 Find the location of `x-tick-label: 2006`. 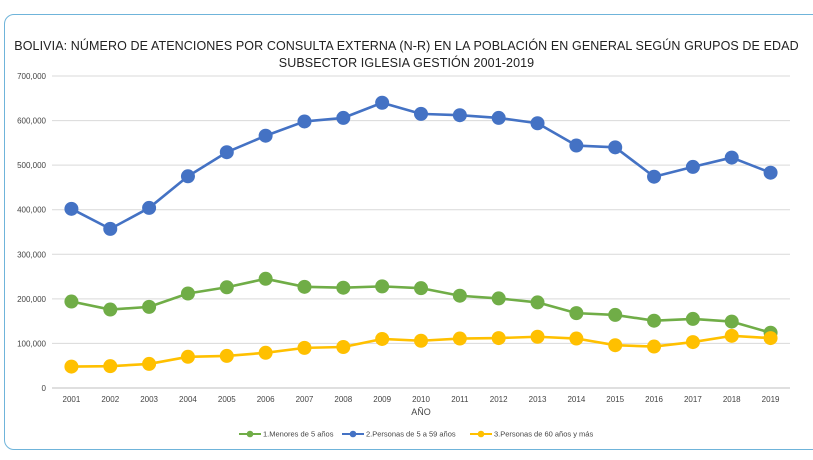

x-tick-label: 2006 is located at coordinates (266, 399).